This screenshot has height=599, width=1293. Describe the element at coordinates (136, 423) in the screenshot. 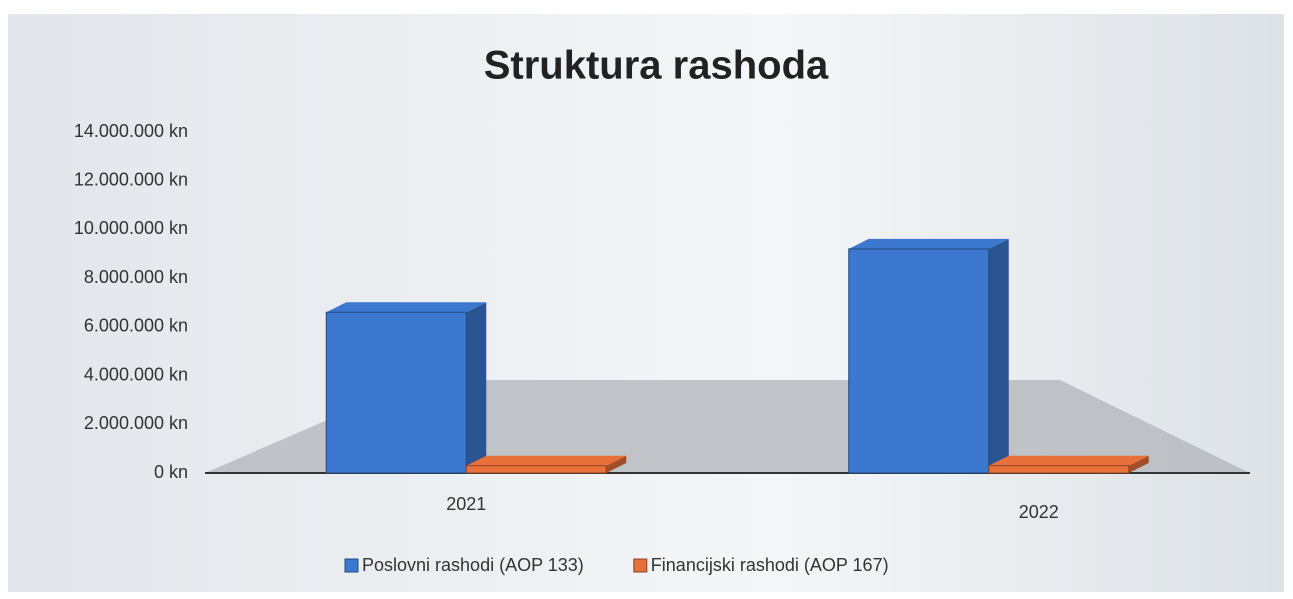

I see `y-tick-label: 2.000.000 kn` at that location.